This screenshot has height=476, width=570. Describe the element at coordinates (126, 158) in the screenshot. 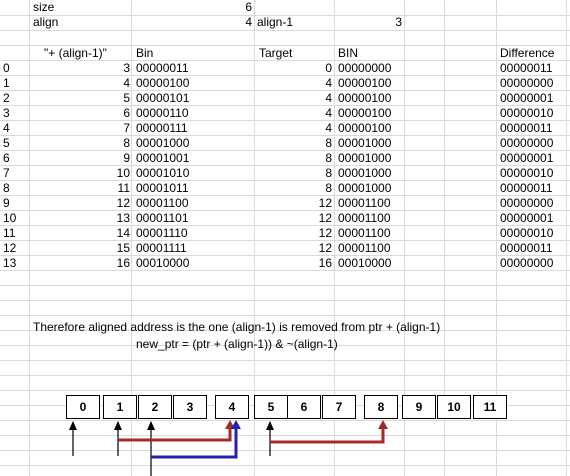

I see `cell-plus-align: 9` at that location.